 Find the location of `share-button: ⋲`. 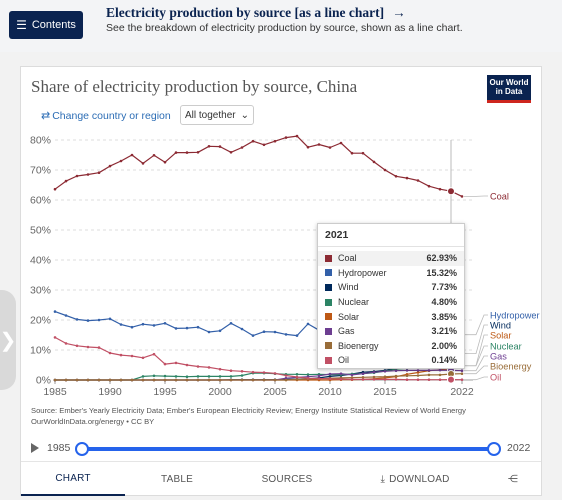

share-button: ⋲ is located at coordinates (513, 479).